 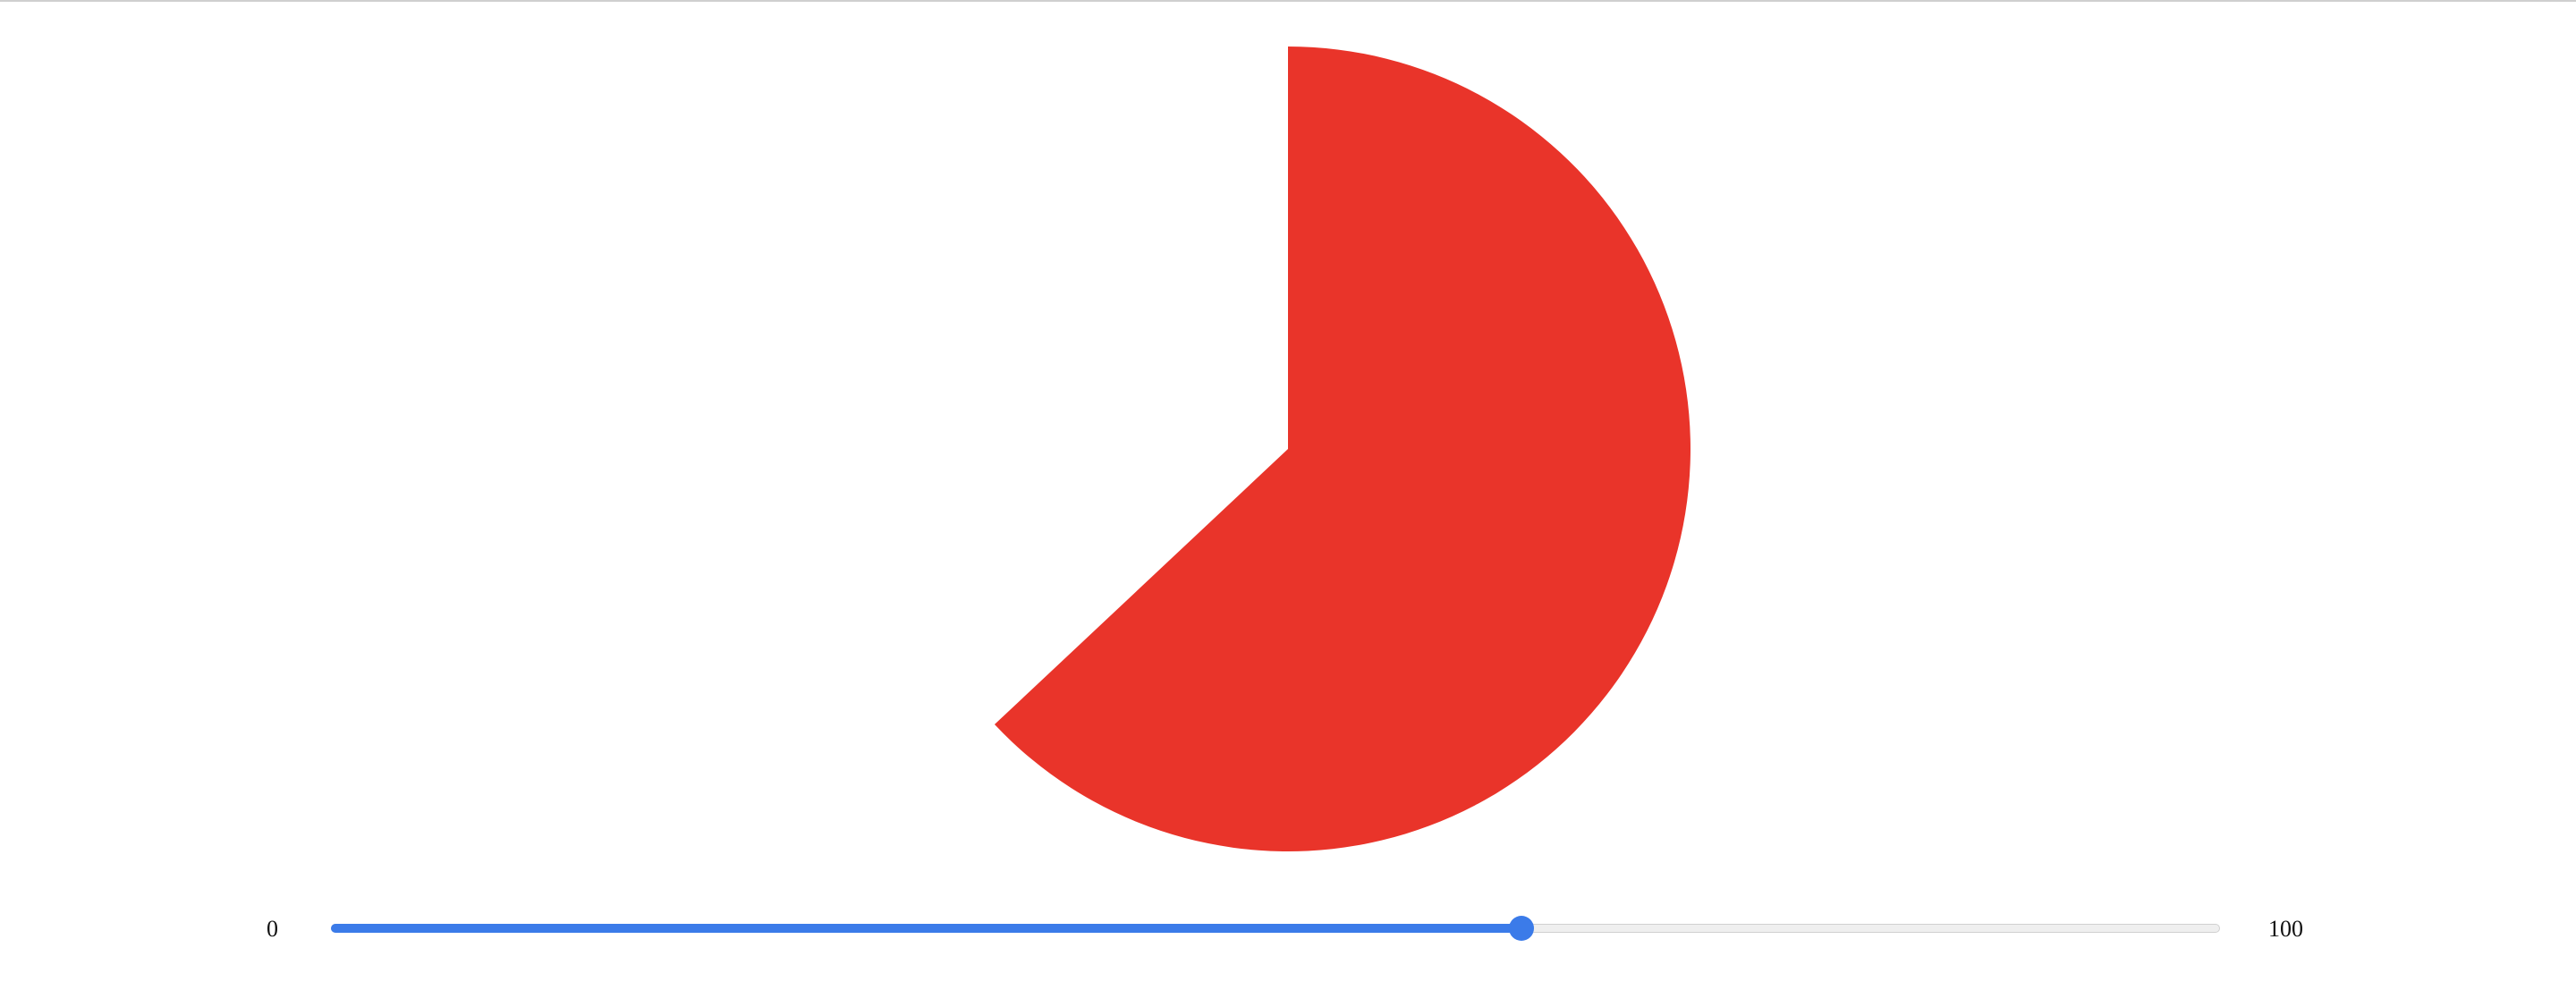 I want to click on slider-thumb, so click(x=1521, y=929).